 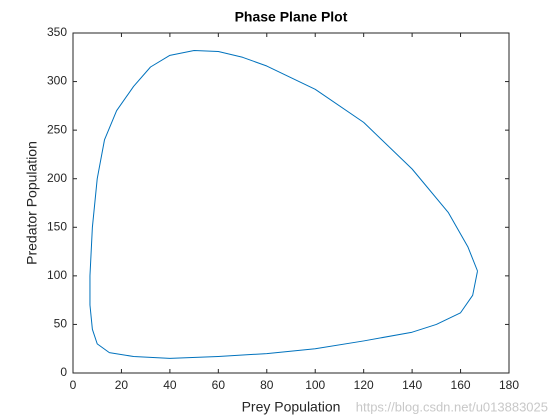 What do you see at coordinates (122, 385) in the screenshot?
I see `x-tick-label: 20` at bounding box center [122, 385].